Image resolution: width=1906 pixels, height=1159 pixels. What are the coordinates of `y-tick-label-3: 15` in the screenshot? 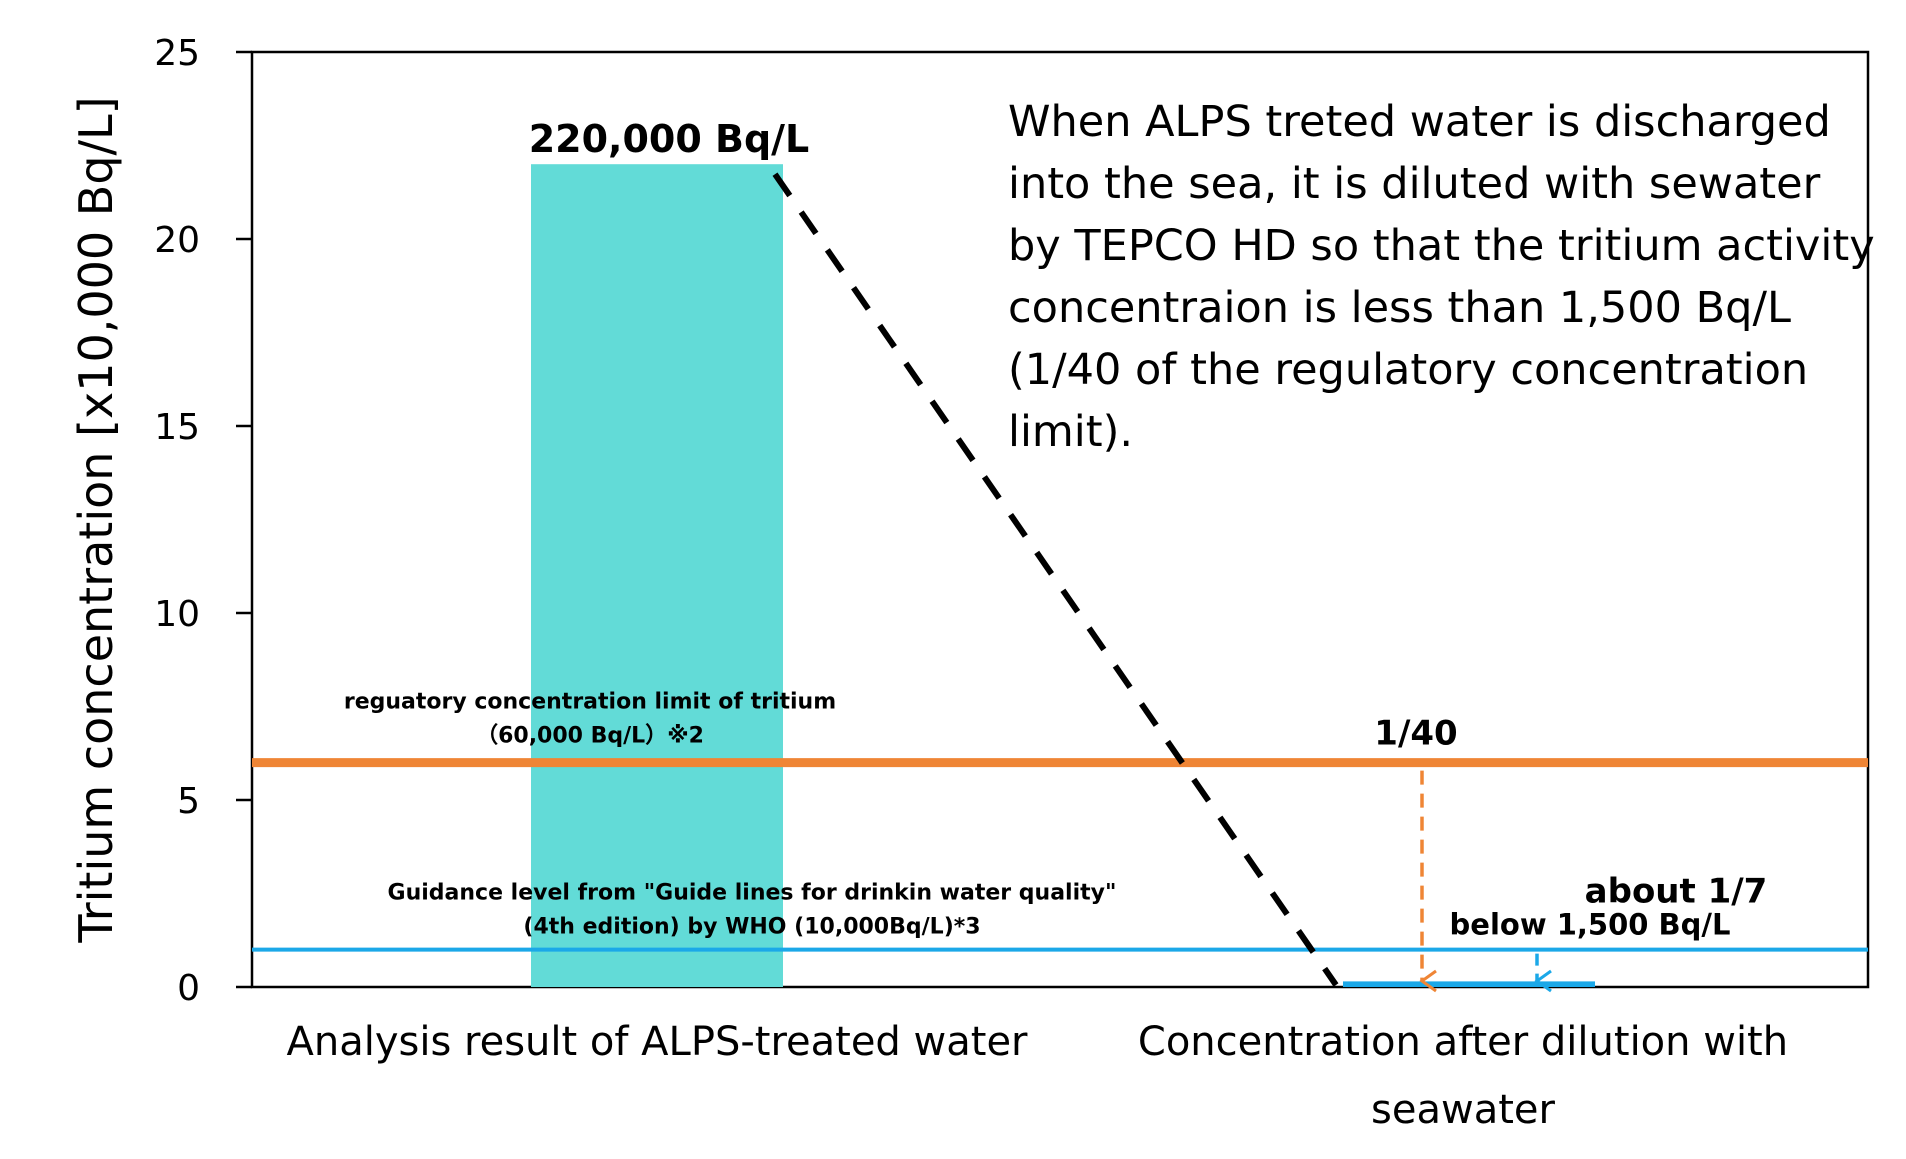 It's located at (177, 427).